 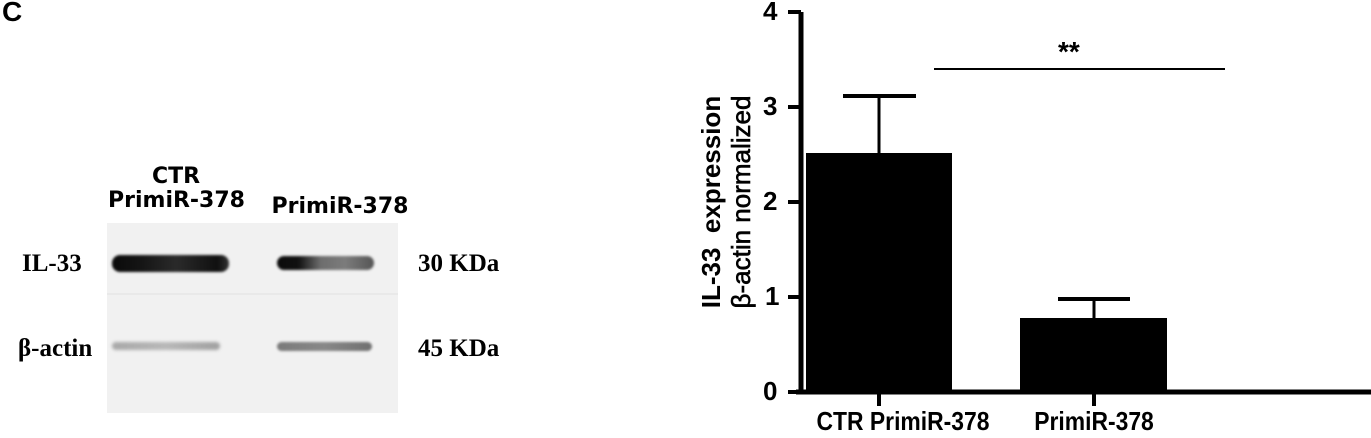 What do you see at coordinates (324, 346) in the screenshot?
I see `band-bactin-primir` at bounding box center [324, 346].